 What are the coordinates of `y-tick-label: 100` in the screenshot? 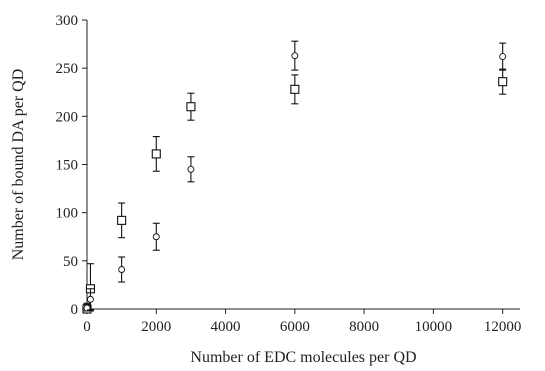 It's located at (67, 214).